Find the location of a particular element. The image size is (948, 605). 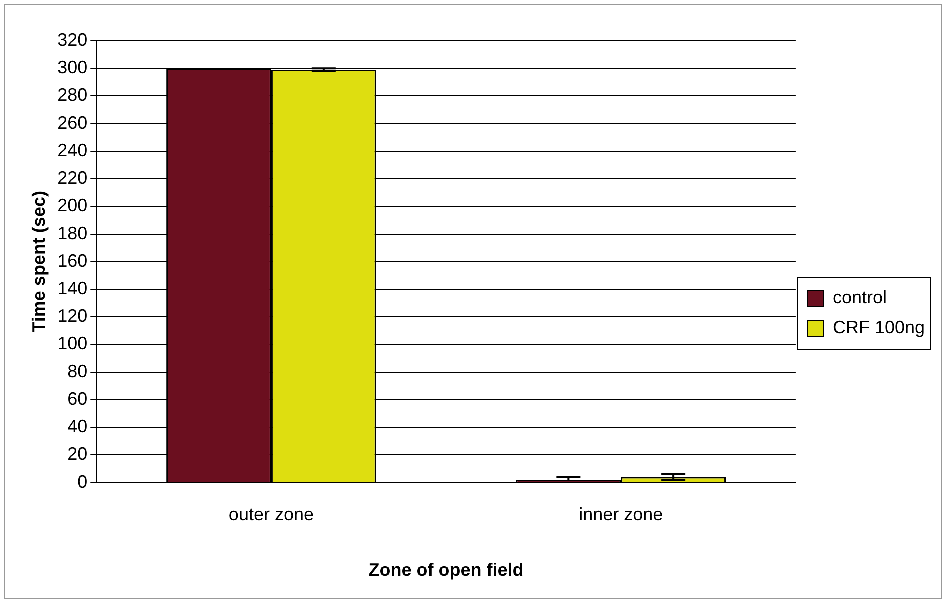

y-tick-label: 180 is located at coordinates (73, 233).